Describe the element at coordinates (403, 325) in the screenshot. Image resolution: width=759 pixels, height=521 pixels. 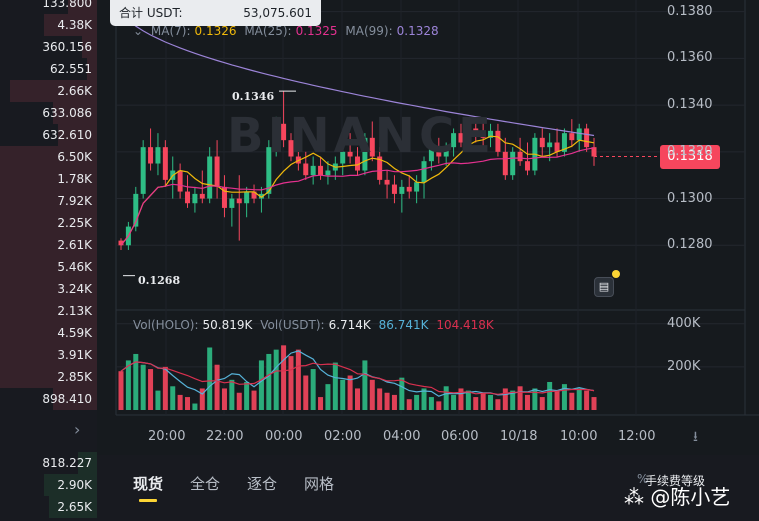
I see `vol-ma1-value: 86.741K` at that location.